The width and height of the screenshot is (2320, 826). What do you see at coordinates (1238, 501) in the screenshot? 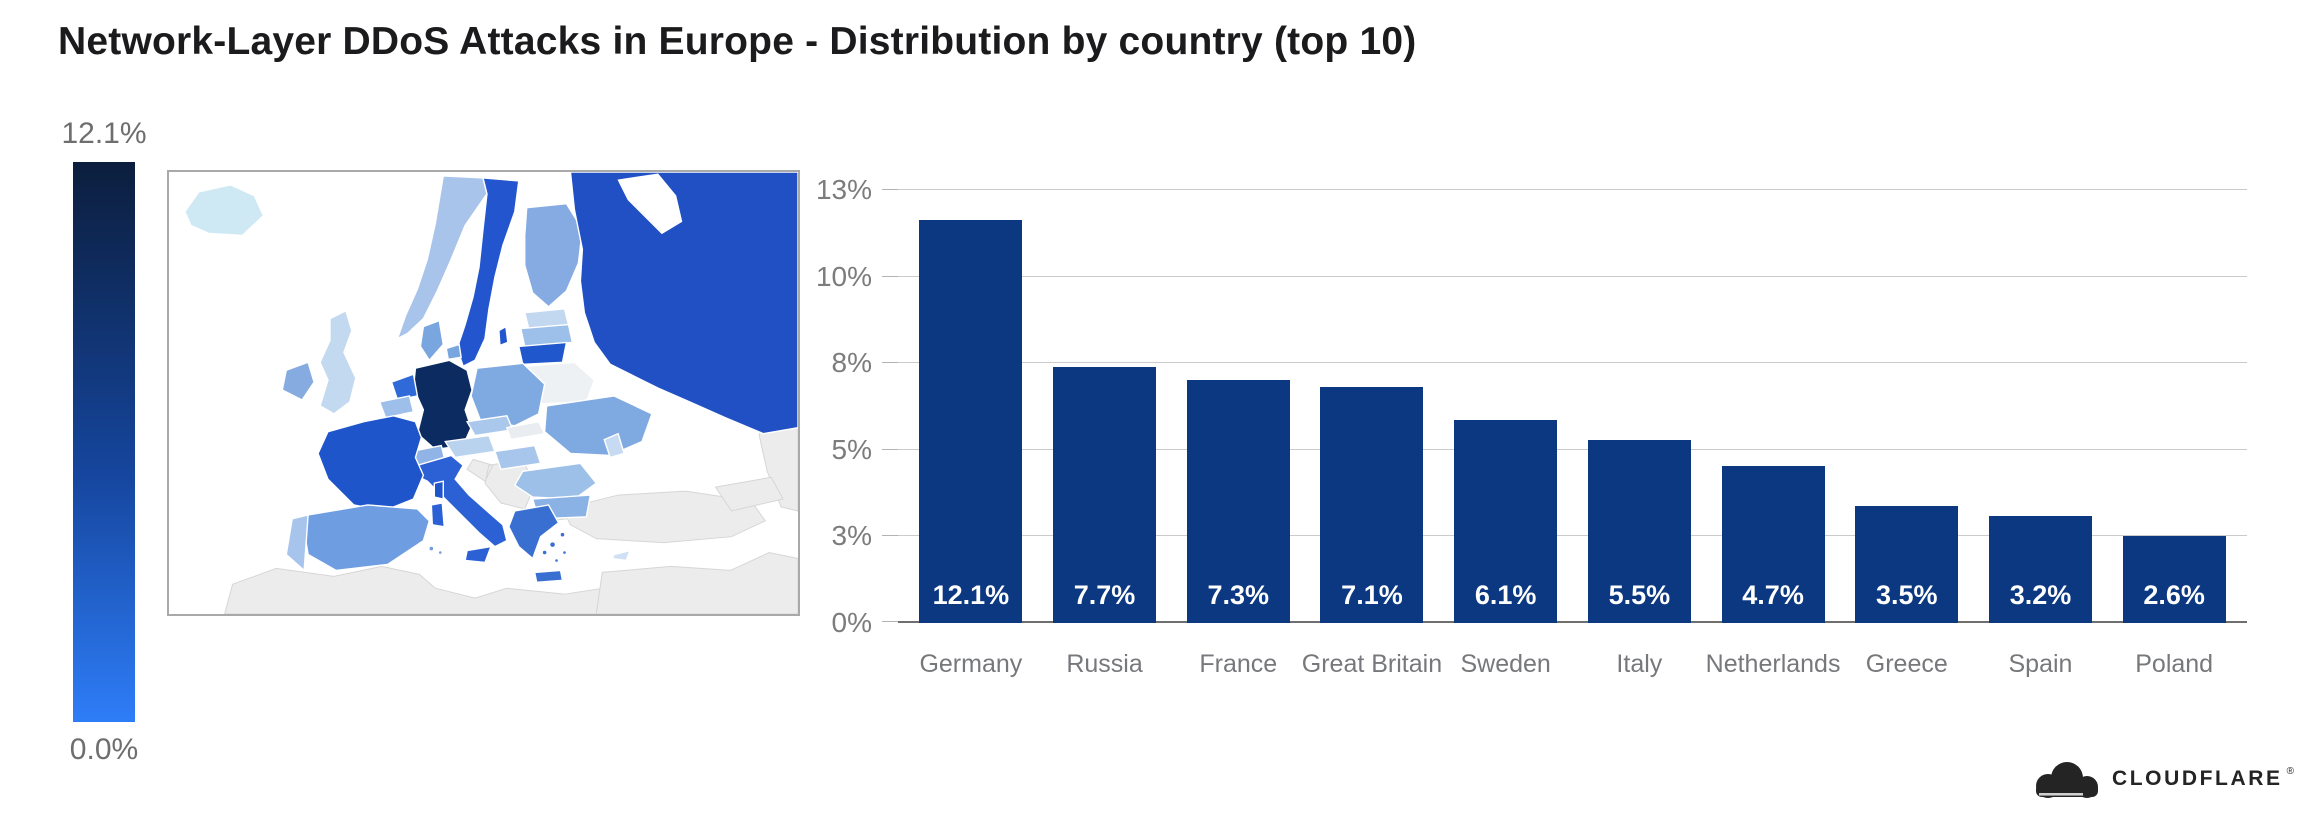
I see `bar-france: 7.3%` at bounding box center [1238, 501].